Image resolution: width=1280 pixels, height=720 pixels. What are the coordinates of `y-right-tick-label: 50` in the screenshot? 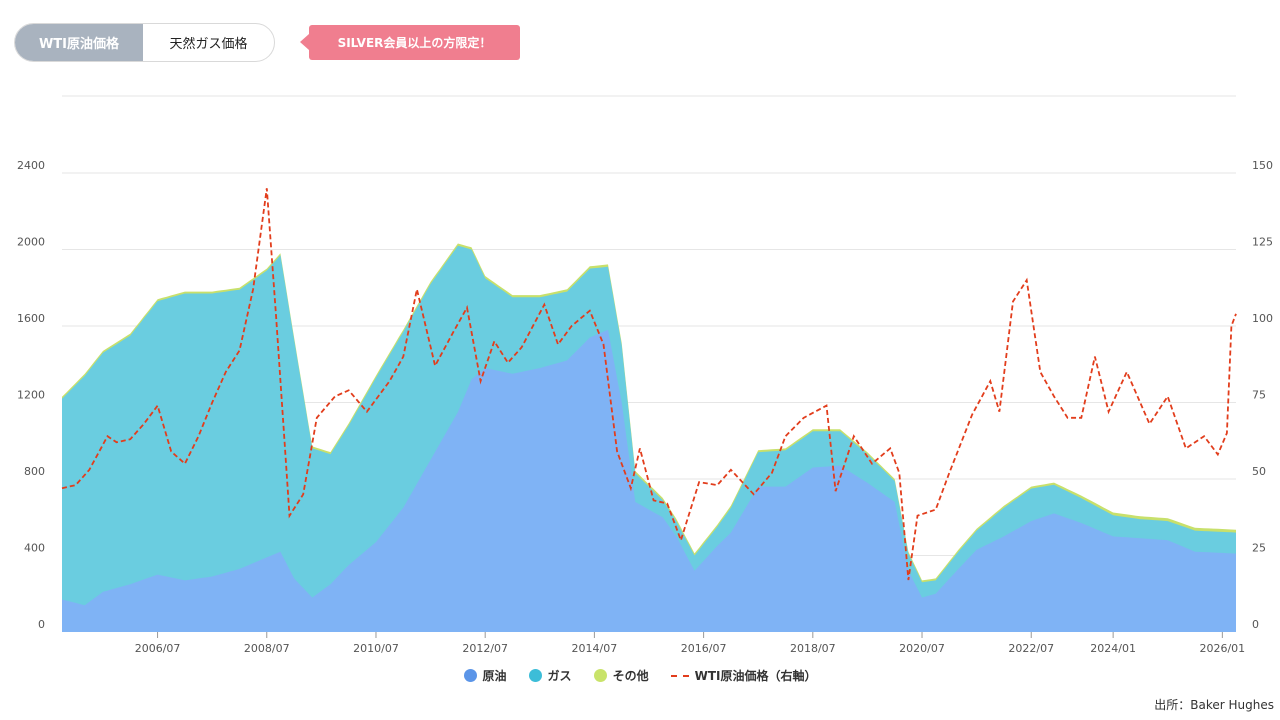 It's located at (1259, 471).